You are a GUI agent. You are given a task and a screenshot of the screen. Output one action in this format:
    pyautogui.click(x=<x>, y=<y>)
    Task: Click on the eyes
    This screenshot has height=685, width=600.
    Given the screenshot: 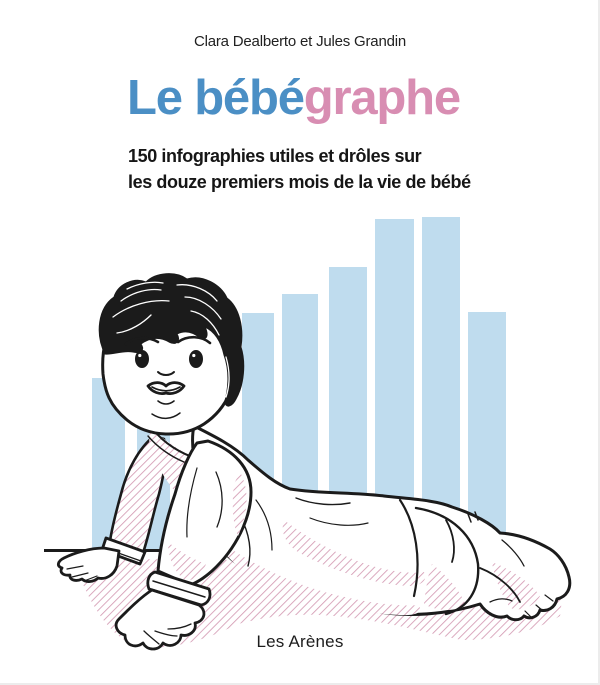 What is the action you would take?
    pyautogui.click(x=169, y=359)
    